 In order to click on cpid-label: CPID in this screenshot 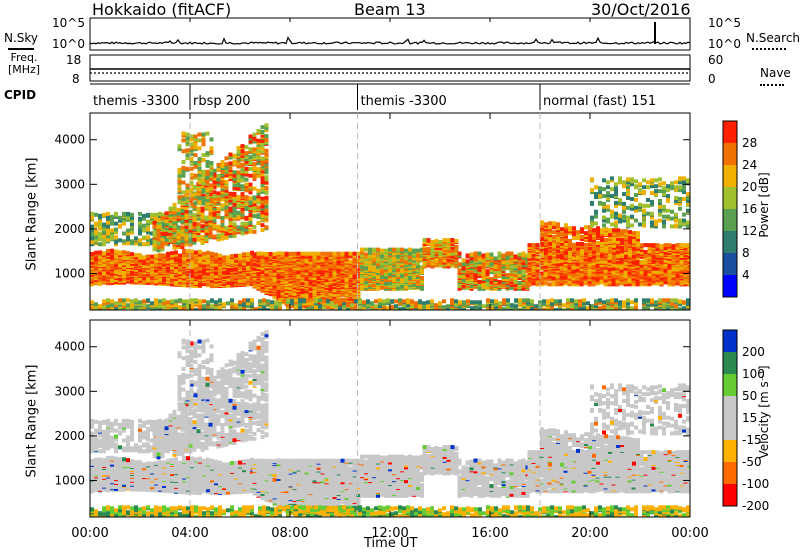, I will do `click(20, 95)`.